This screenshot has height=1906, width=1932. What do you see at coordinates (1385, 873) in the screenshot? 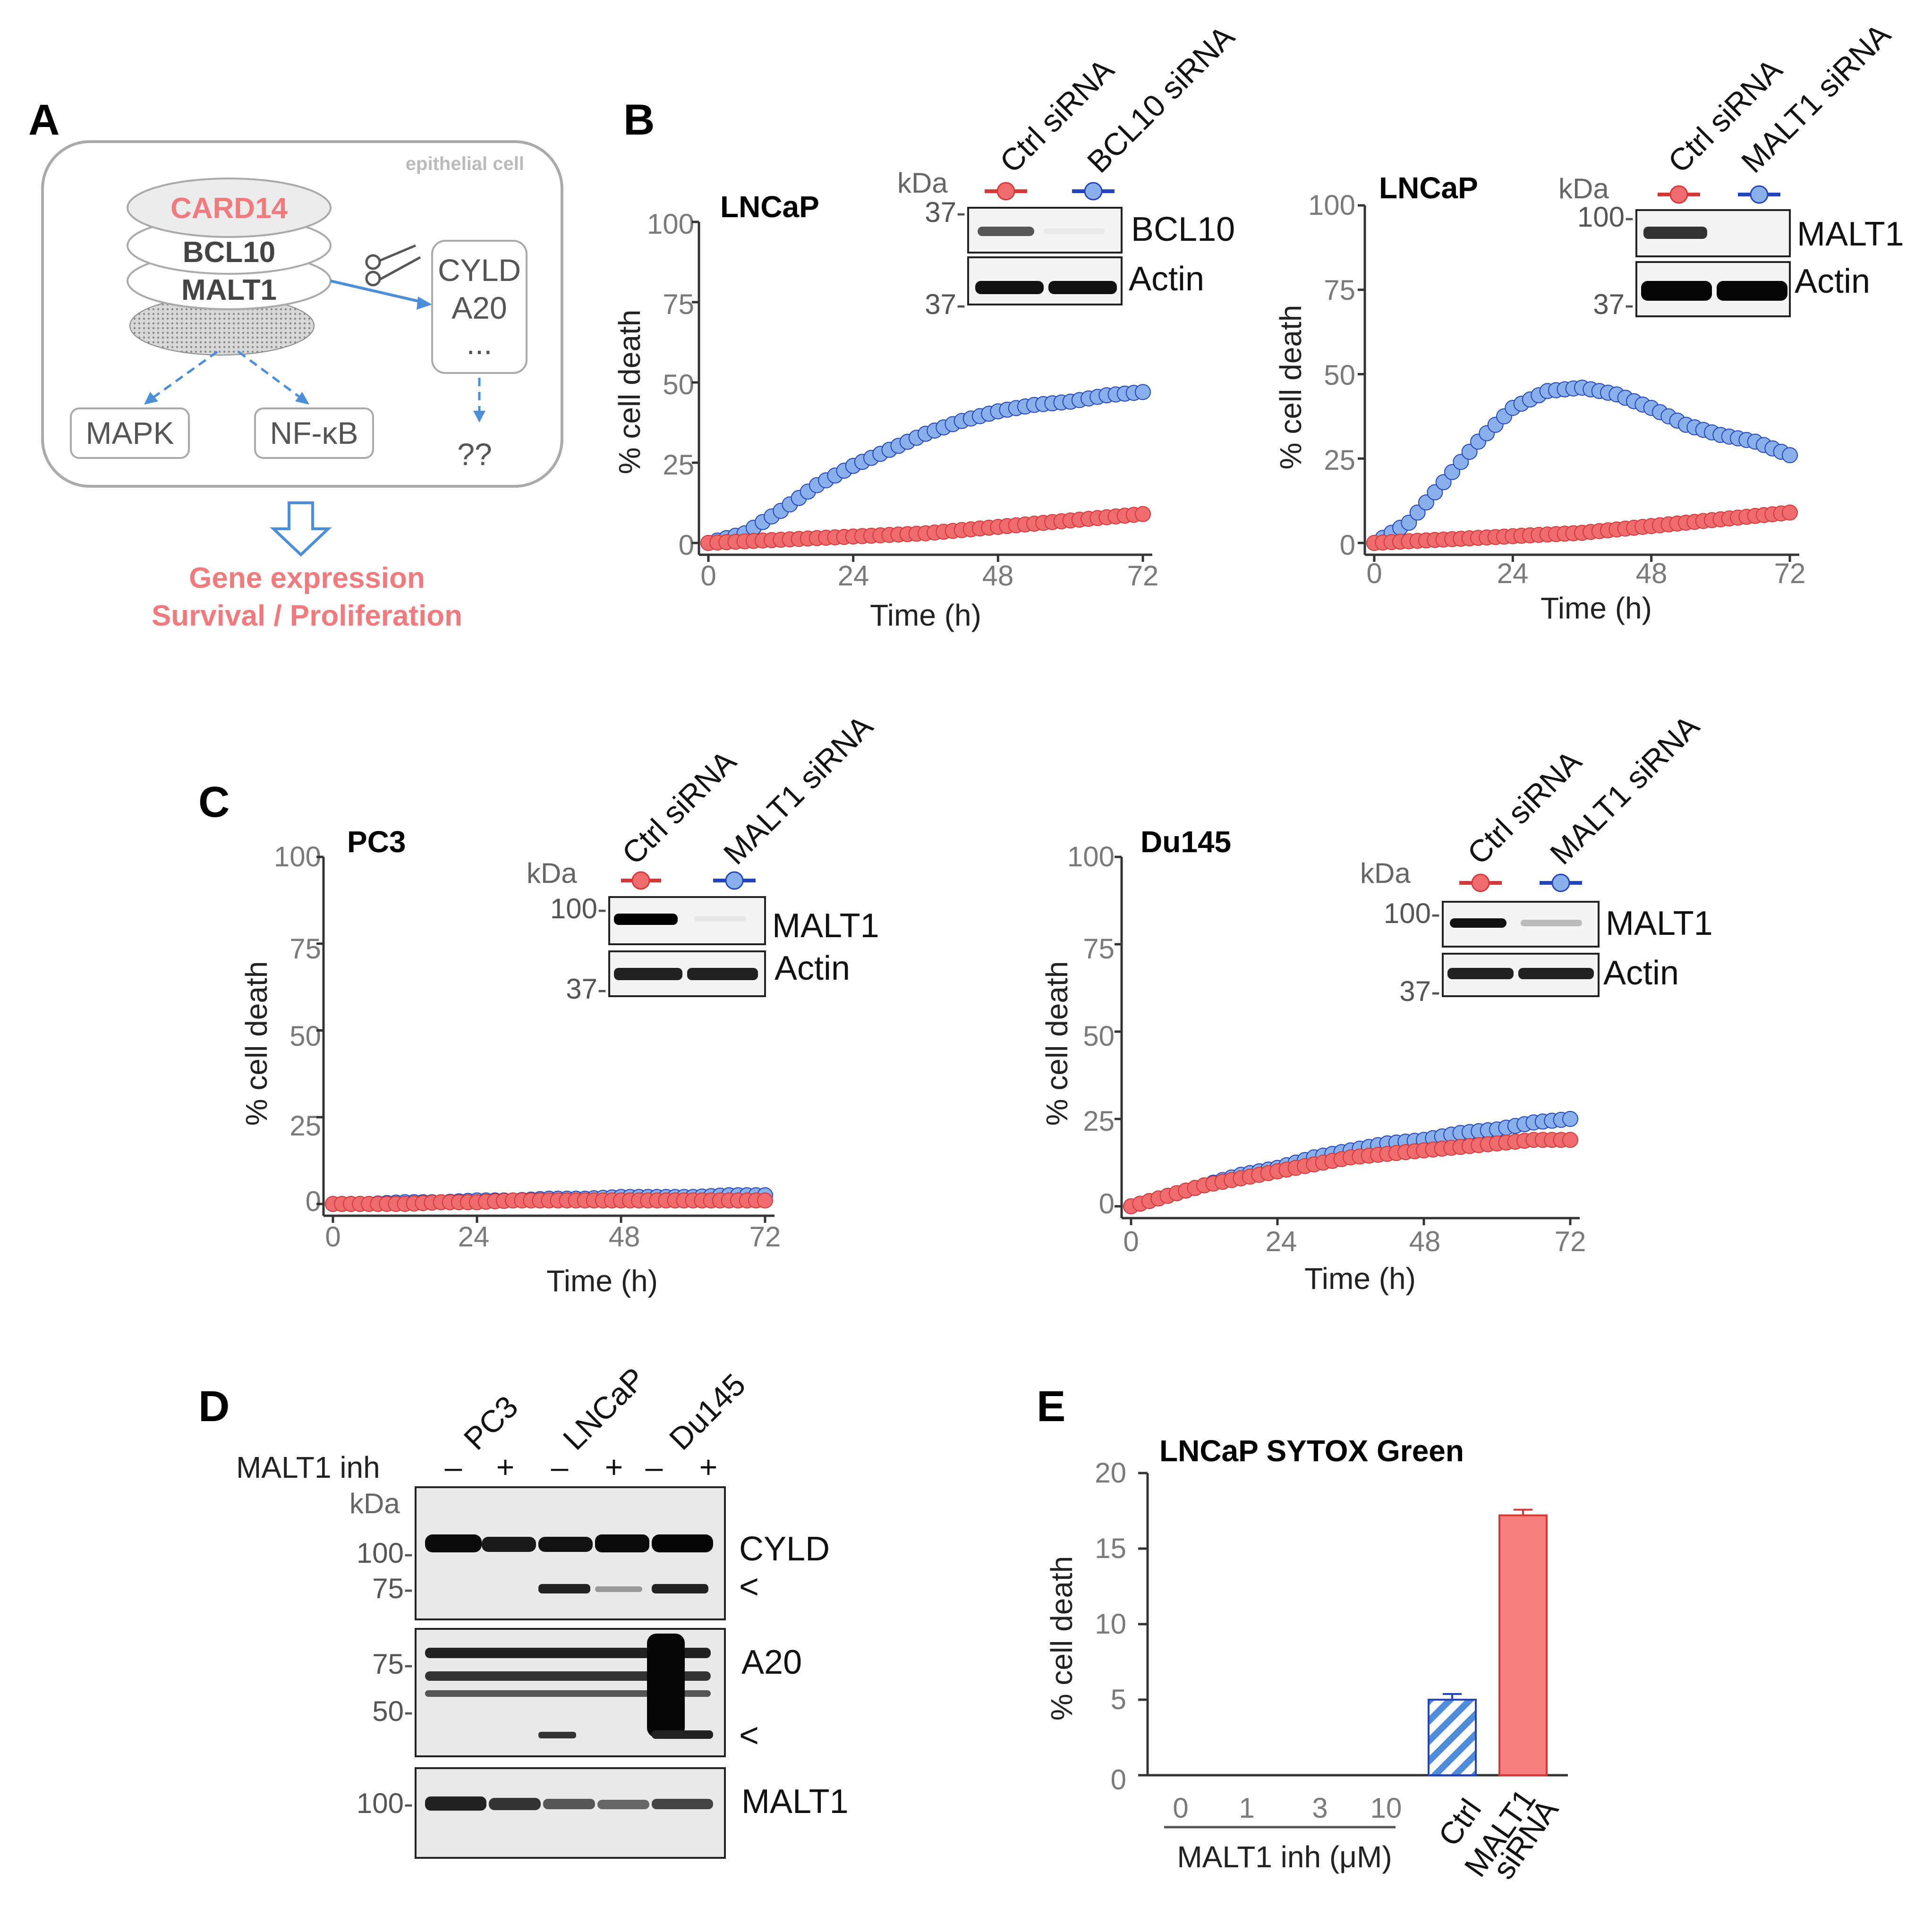
I see `kda-label: kDa` at bounding box center [1385, 873].